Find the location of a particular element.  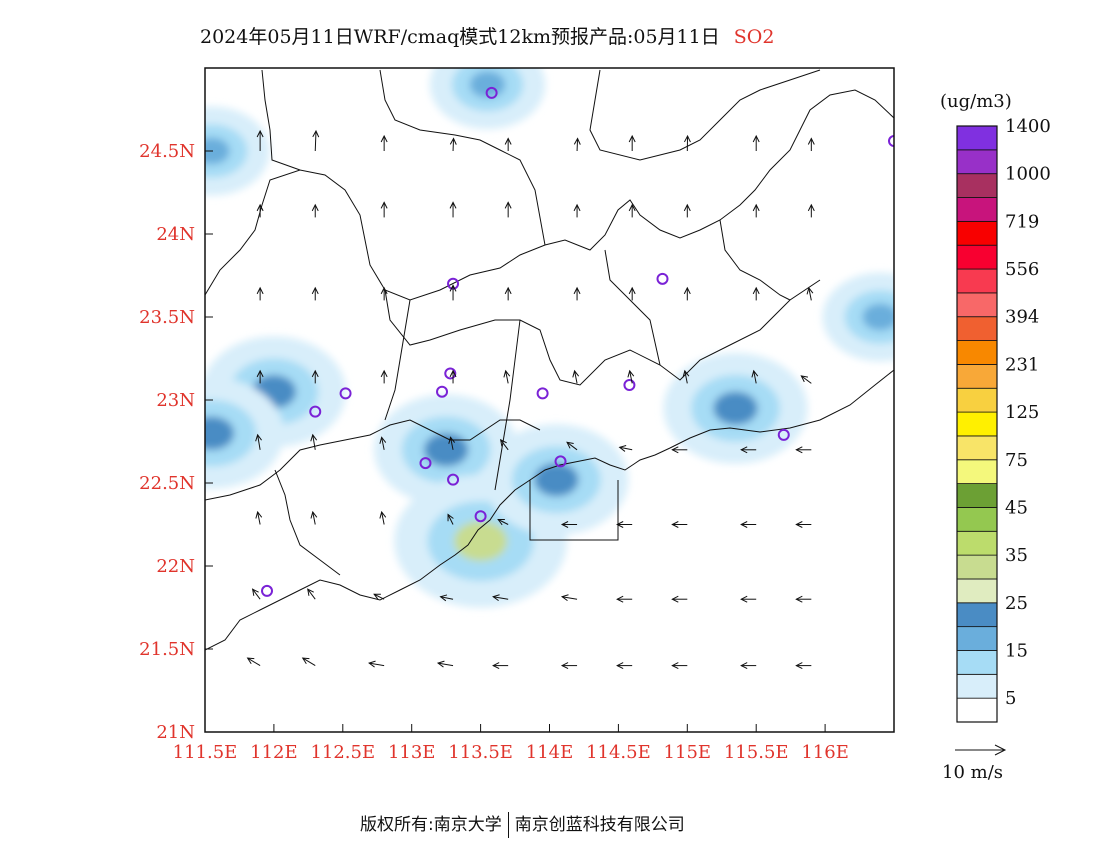

y-tick-label: 22.5N is located at coordinates (167, 483).